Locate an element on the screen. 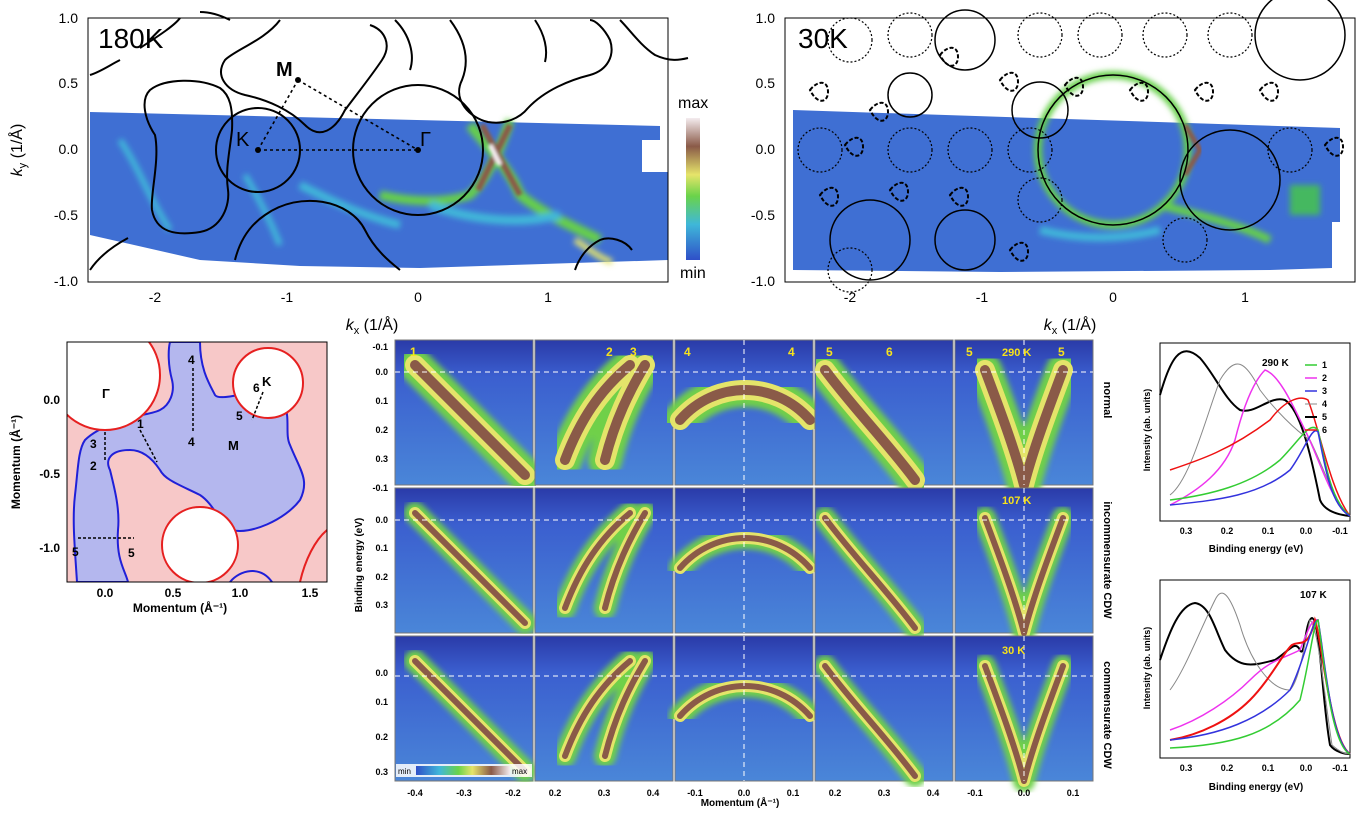 Image resolution: width=1369 pixels, height=815 pixels. arpes-panel-r3-c1 is located at coordinates (465, 708).